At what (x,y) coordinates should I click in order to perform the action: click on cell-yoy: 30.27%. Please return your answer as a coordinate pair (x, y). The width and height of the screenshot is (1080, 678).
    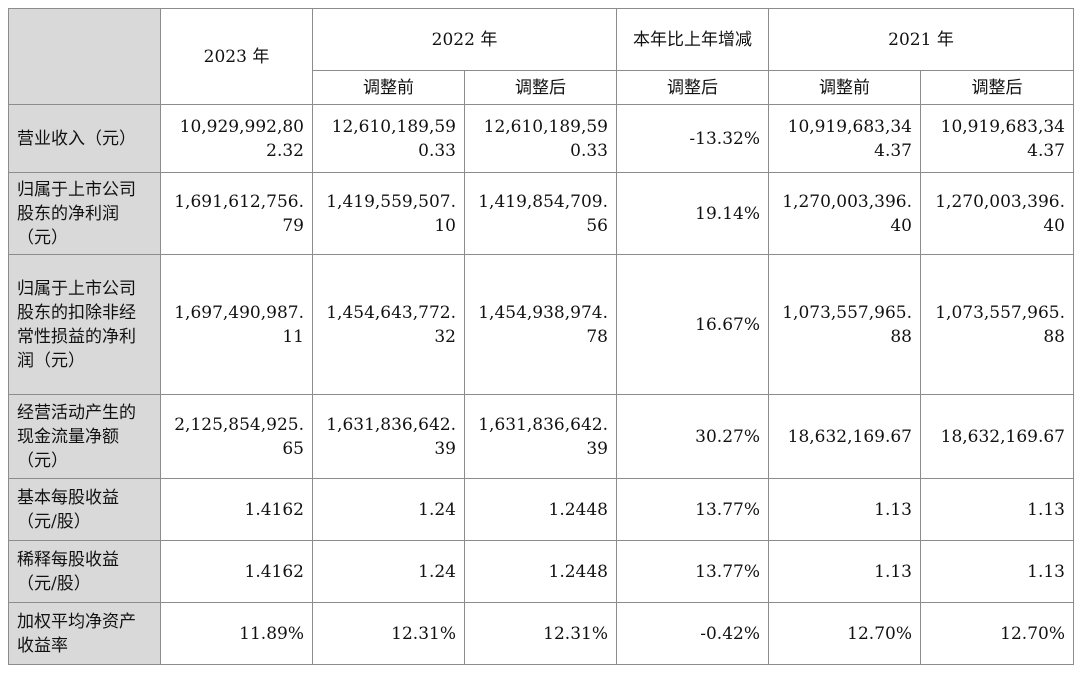
    Looking at the image, I should click on (692, 436).